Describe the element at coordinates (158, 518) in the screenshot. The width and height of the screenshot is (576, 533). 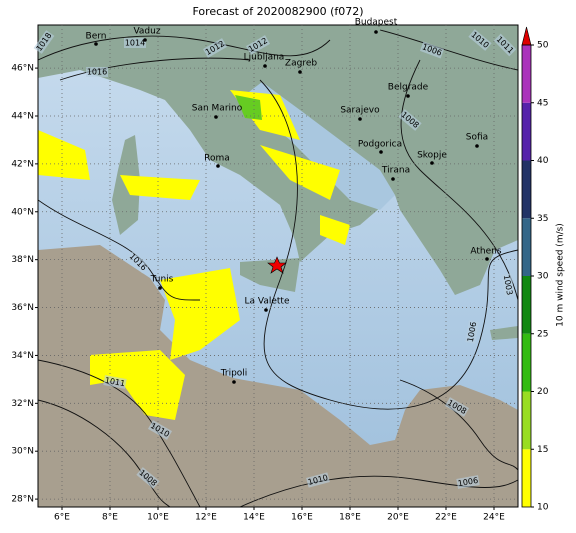
I see `x-tick-label: 10°E` at that location.